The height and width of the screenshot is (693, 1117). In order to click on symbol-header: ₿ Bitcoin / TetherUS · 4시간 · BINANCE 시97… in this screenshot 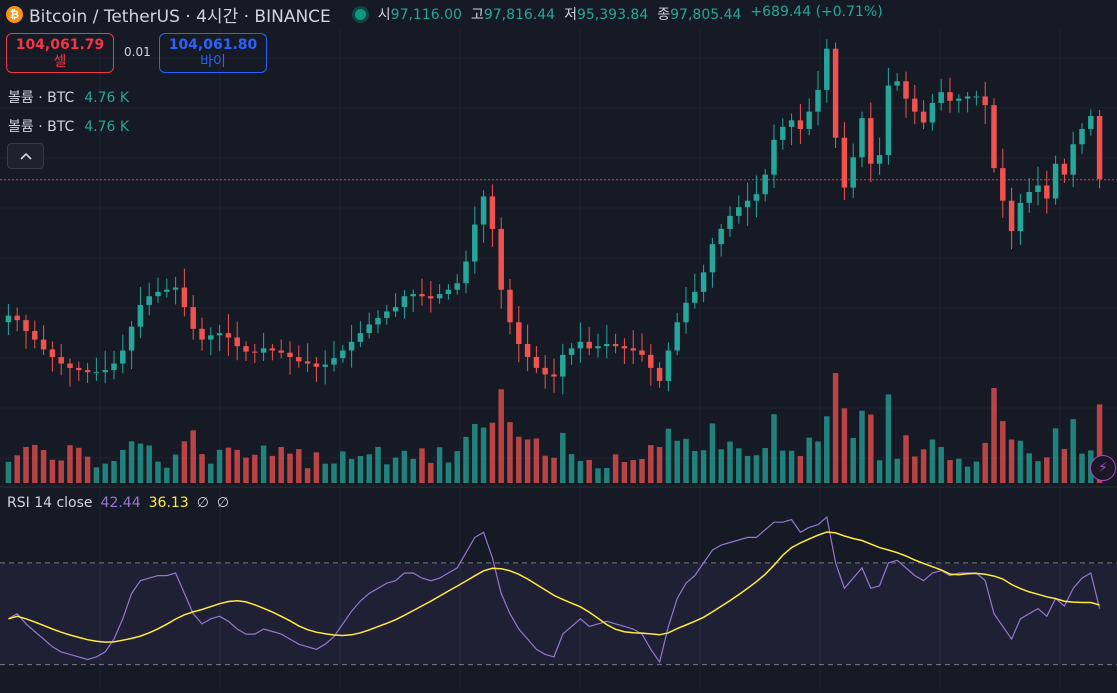, I will do `click(444, 14)`.